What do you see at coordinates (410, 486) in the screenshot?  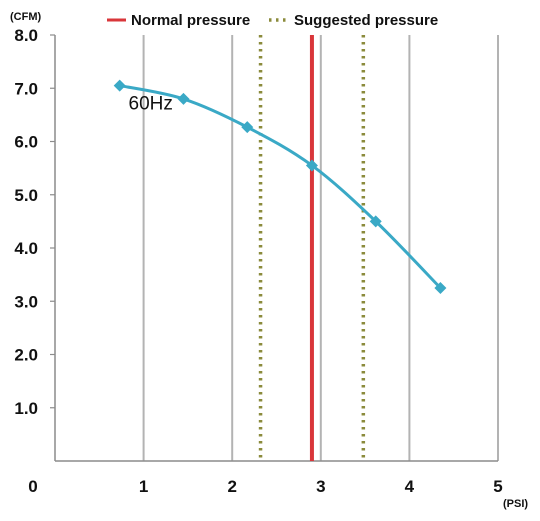 I see `x-tick-label: 4` at bounding box center [410, 486].